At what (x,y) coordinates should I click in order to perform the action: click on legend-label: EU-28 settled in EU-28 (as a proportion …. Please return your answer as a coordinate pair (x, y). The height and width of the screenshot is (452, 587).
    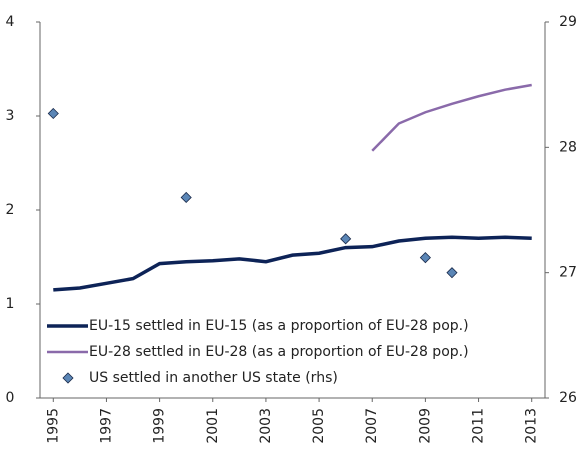
    Looking at the image, I should click on (279, 352).